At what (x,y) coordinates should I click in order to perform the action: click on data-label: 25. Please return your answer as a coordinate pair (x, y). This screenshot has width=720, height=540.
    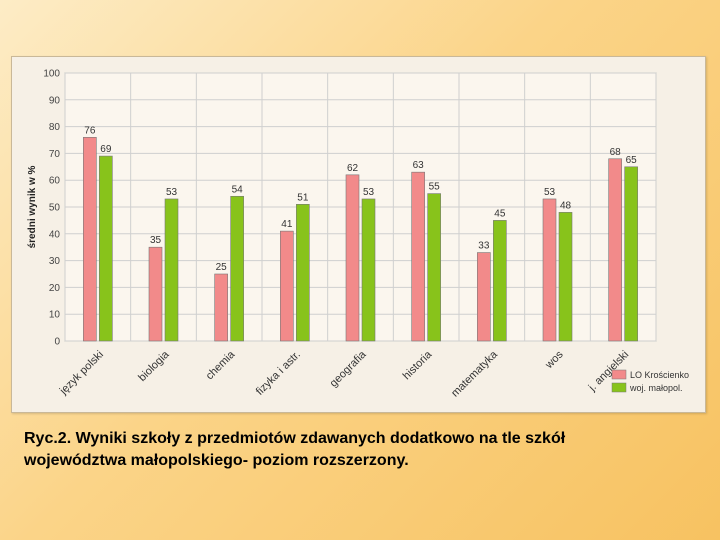
    Looking at the image, I should click on (222, 267).